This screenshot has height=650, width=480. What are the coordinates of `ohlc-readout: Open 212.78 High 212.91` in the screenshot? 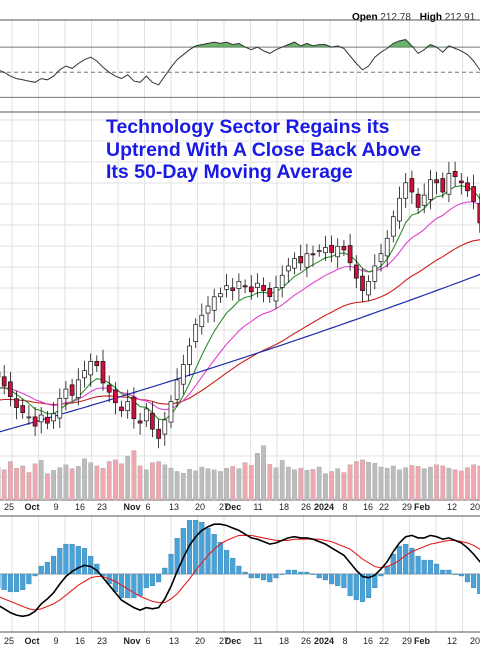 It's located at (416, 17).